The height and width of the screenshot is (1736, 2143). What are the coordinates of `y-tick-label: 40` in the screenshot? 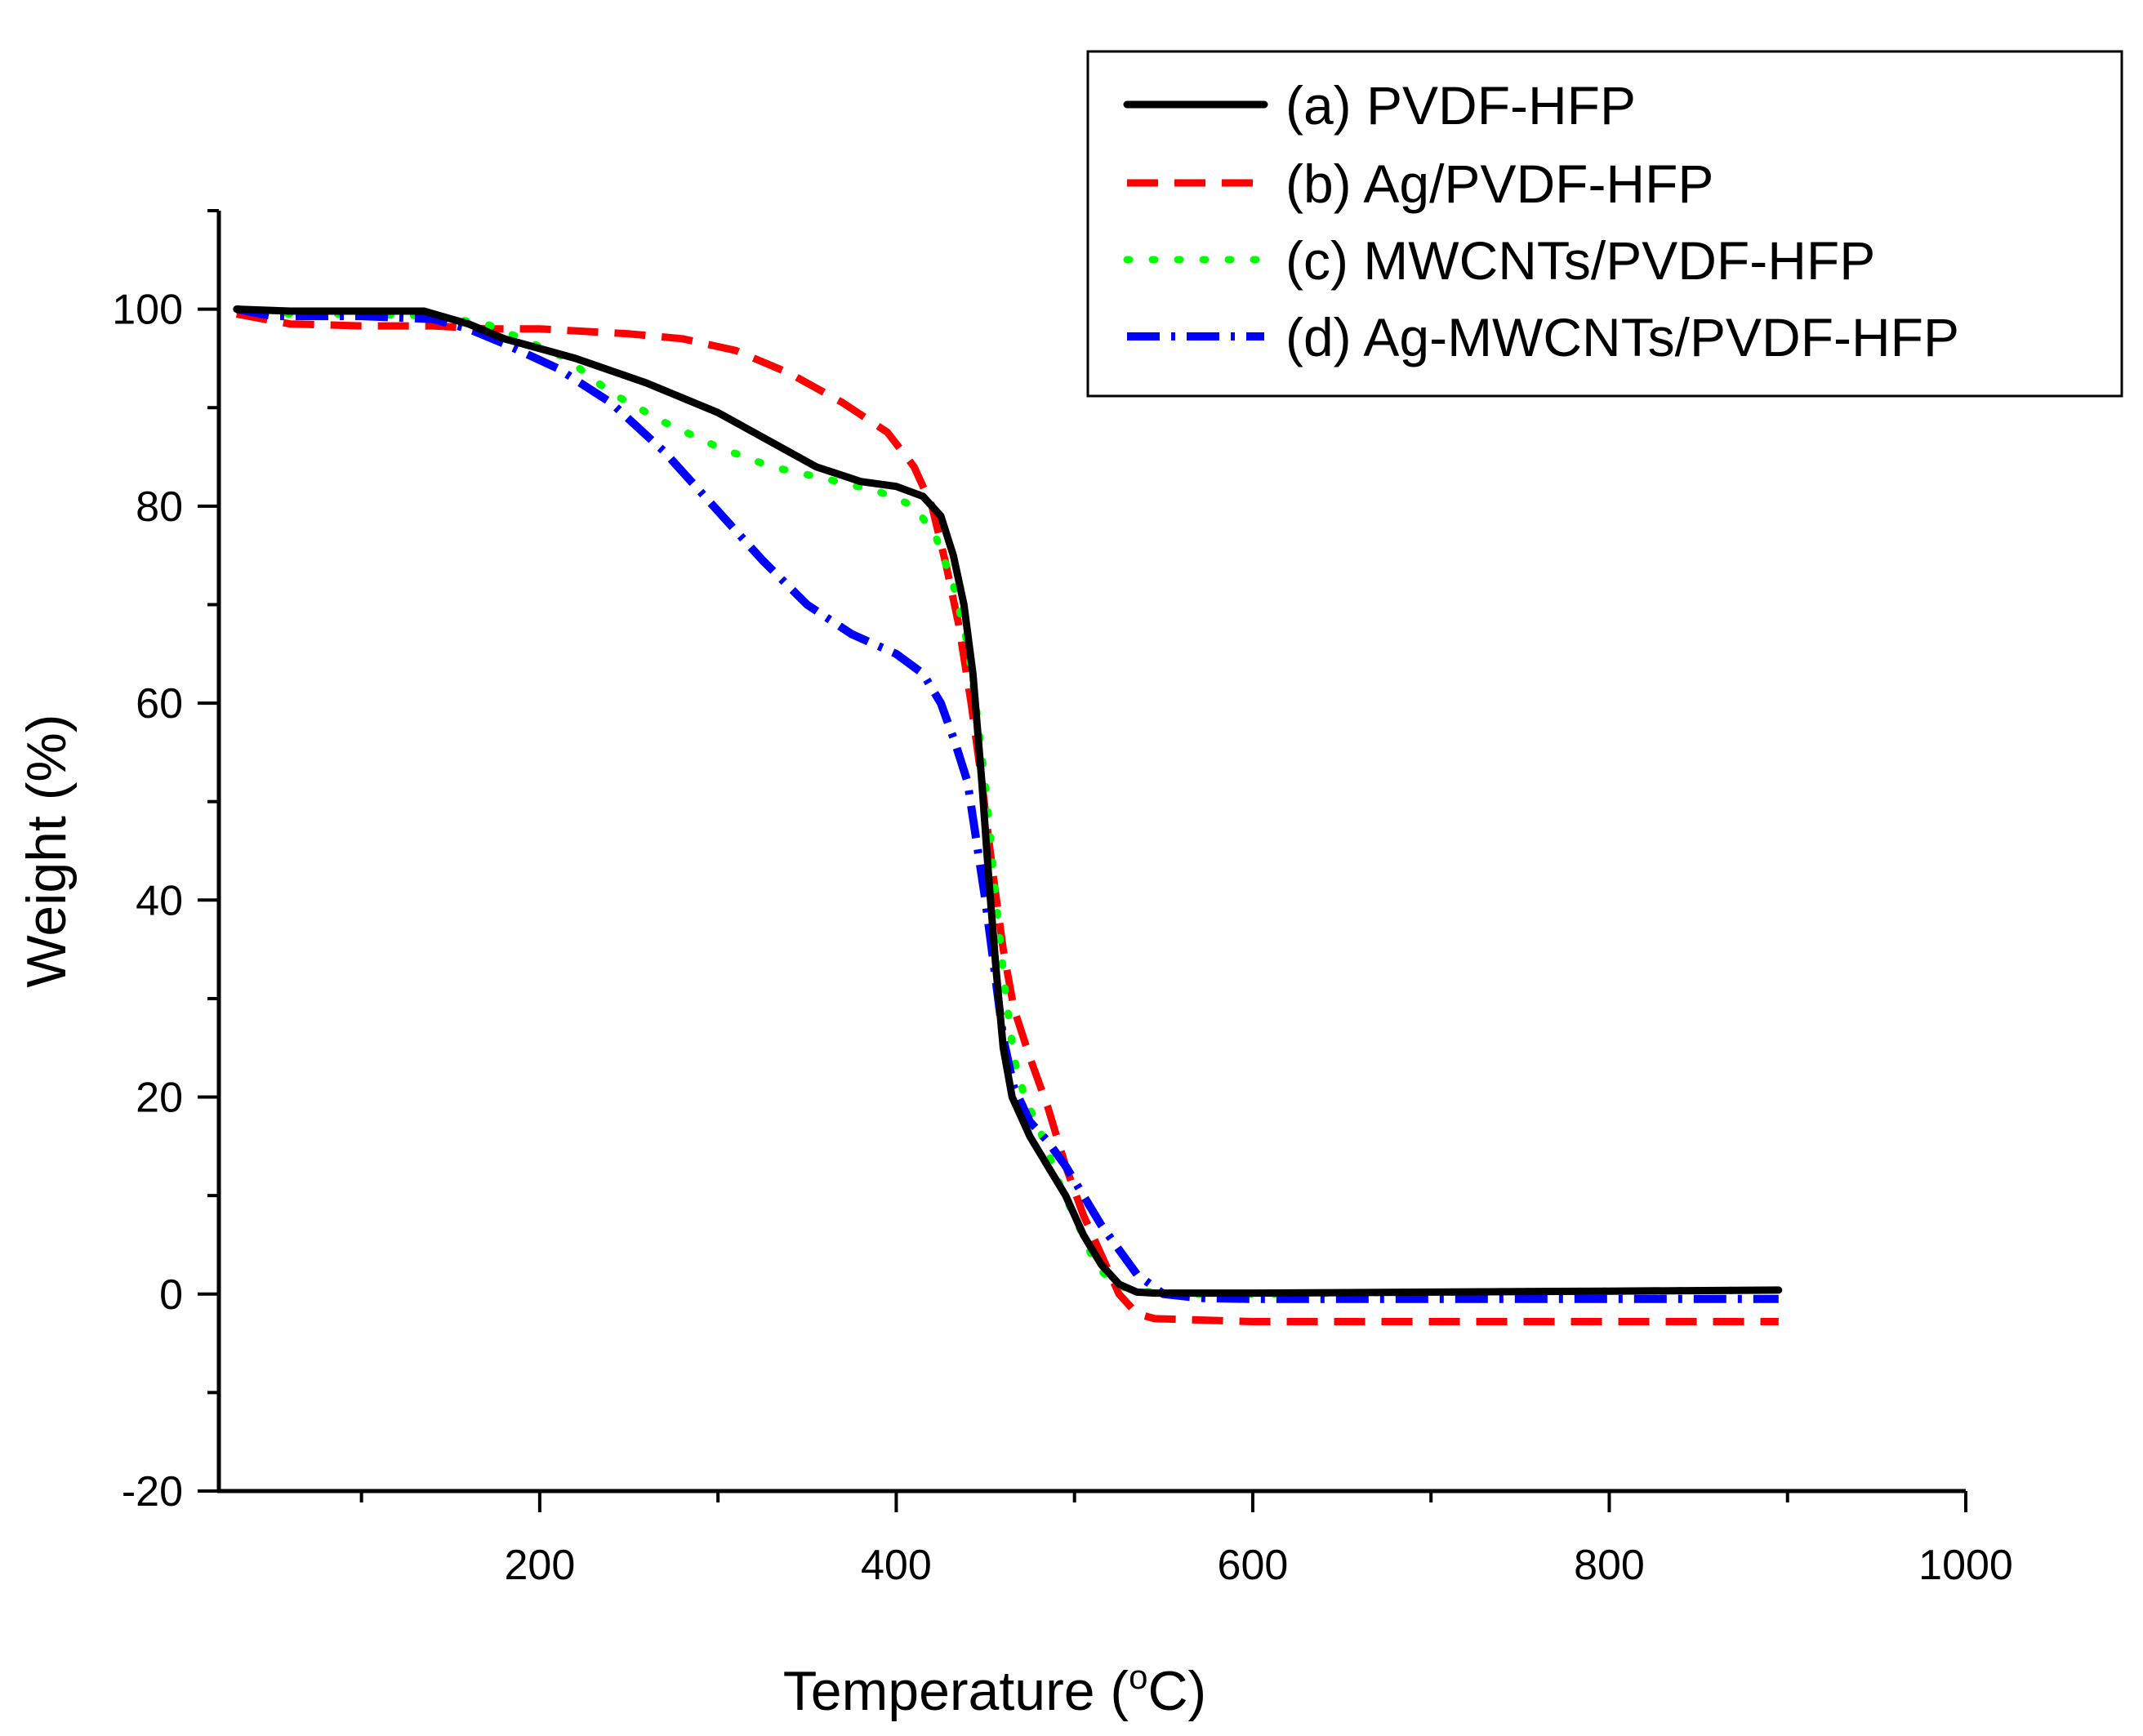 It's located at (159, 900).